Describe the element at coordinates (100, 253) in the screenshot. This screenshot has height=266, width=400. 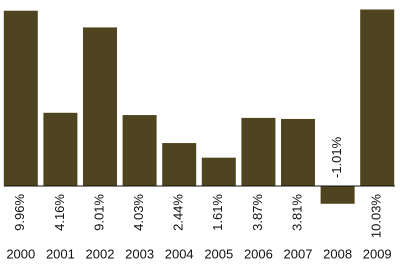
I see `x-tick-label: 2002` at that location.